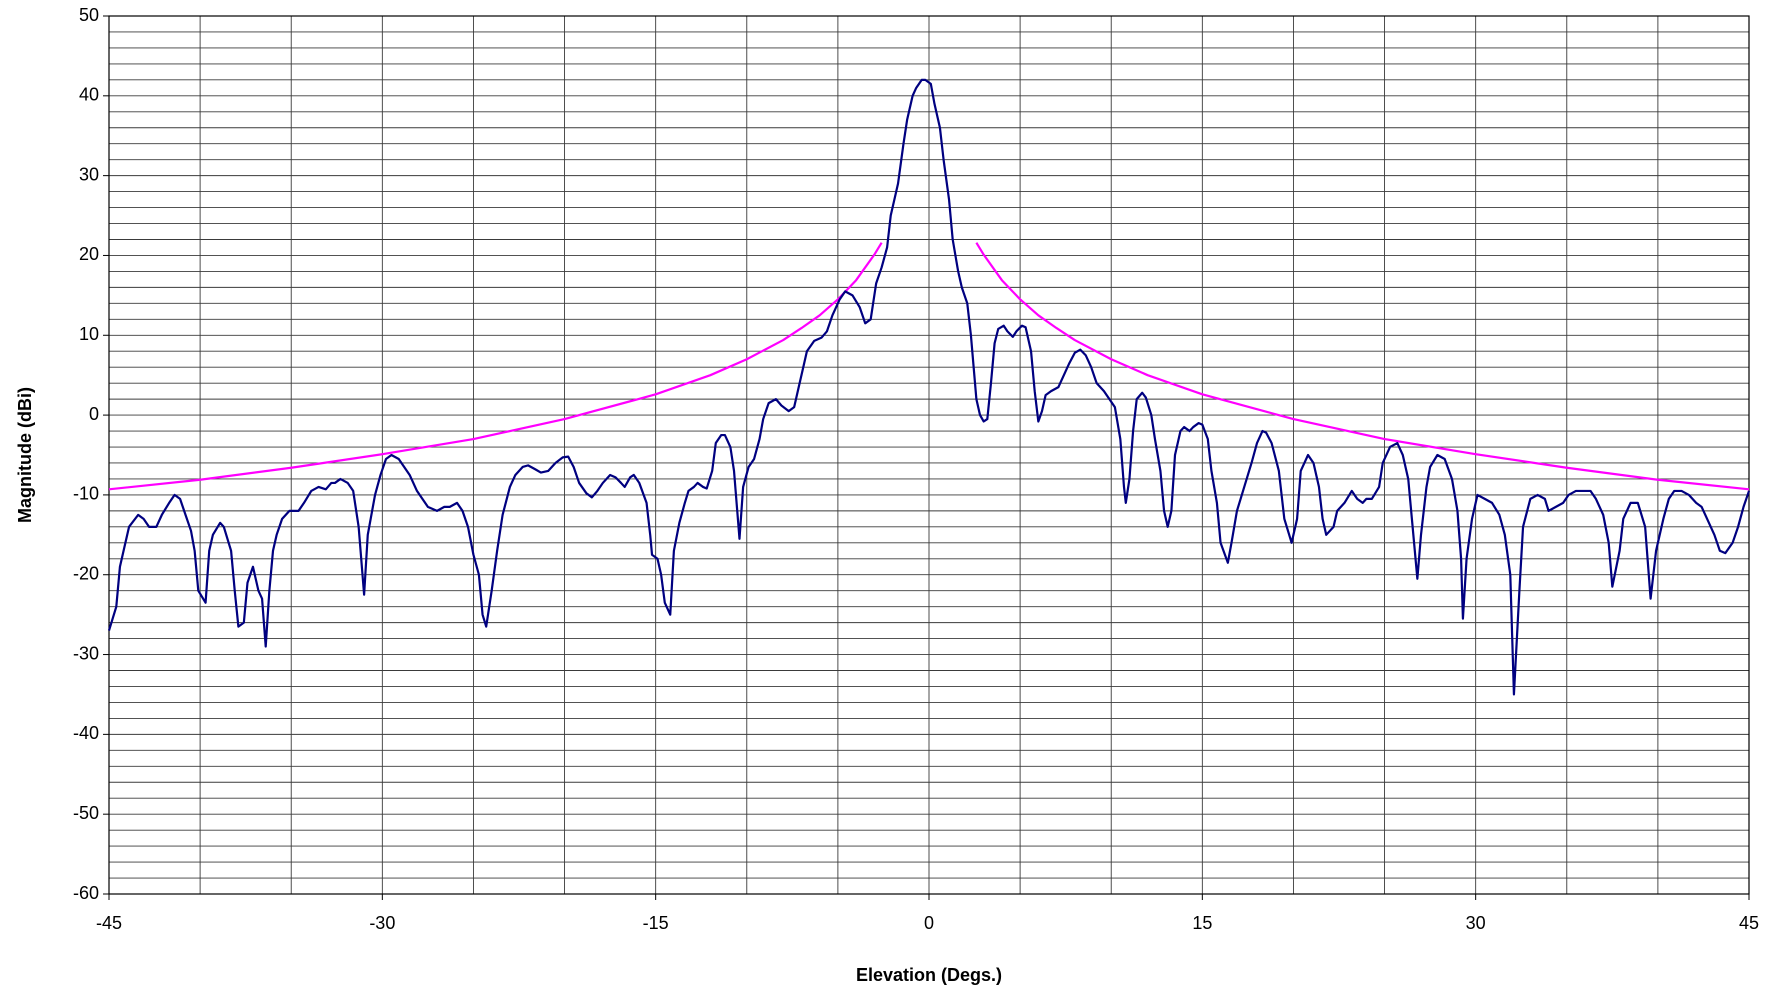 This screenshot has width=1774, height=990. What do you see at coordinates (86, 733) in the screenshot?
I see `y-tick-label: -40` at bounding box center [86, 733].